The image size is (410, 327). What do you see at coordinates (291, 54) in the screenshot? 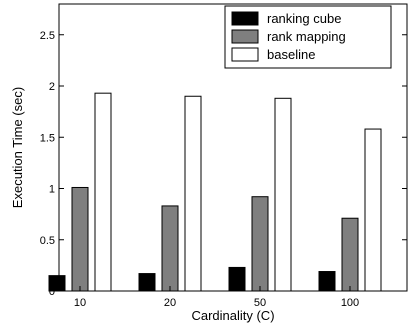
I see `legend-label-baseline: baseline` at bounding box center [291, 54].